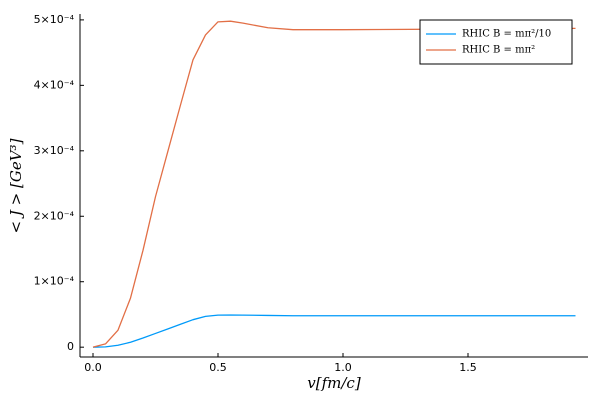 The width and height of the screenshot is (600, 400). Describe the element at coordinates (496, 42) in the screenshot. I see `legend-box` at that location.